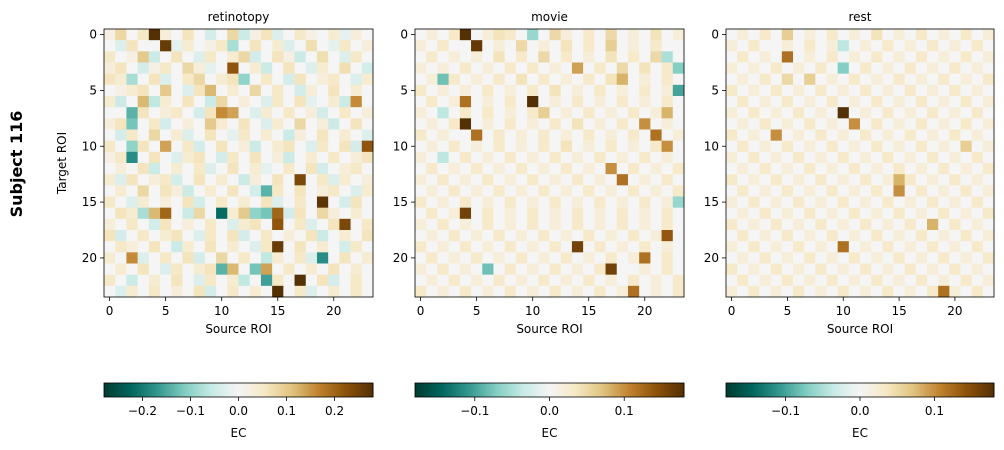  What do you see at coordinates (62, 163) in the screenshot?
I see `y-axis-label: Target ROI` at bounding box center [62, 163].